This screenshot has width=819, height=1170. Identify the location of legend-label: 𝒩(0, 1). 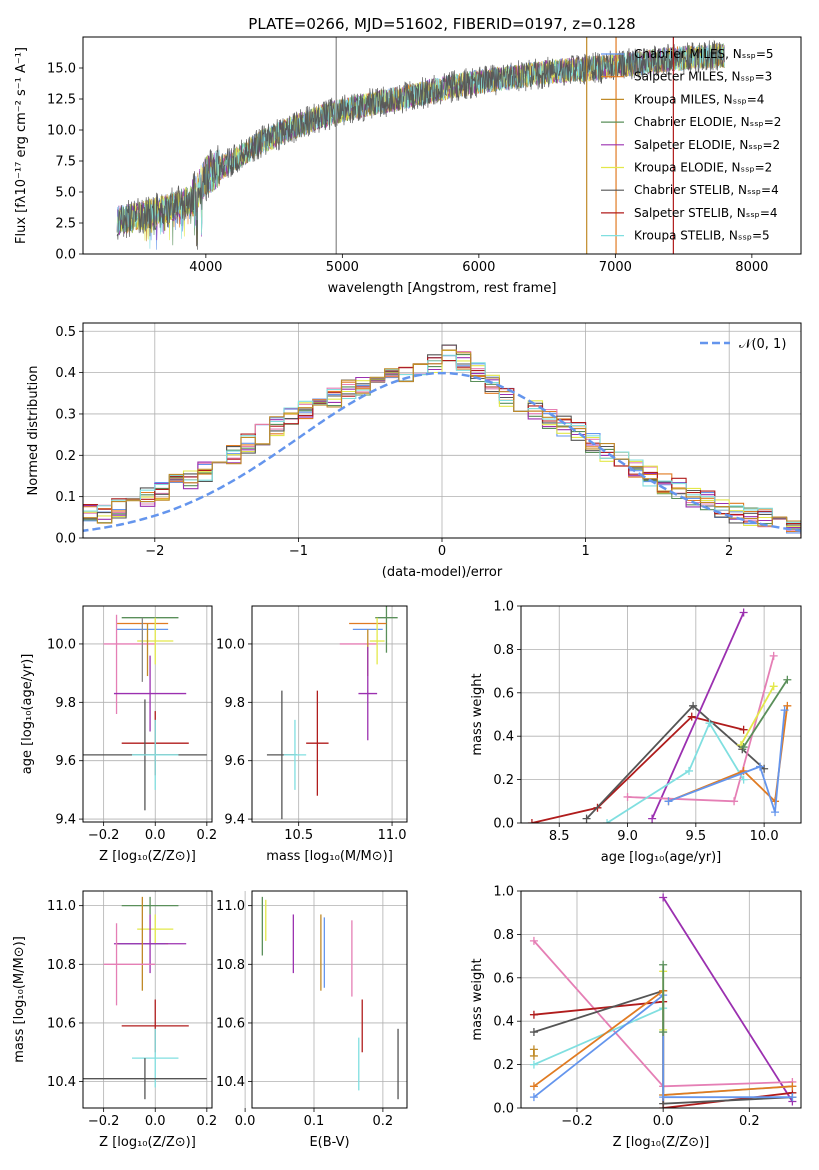
(762, 344).